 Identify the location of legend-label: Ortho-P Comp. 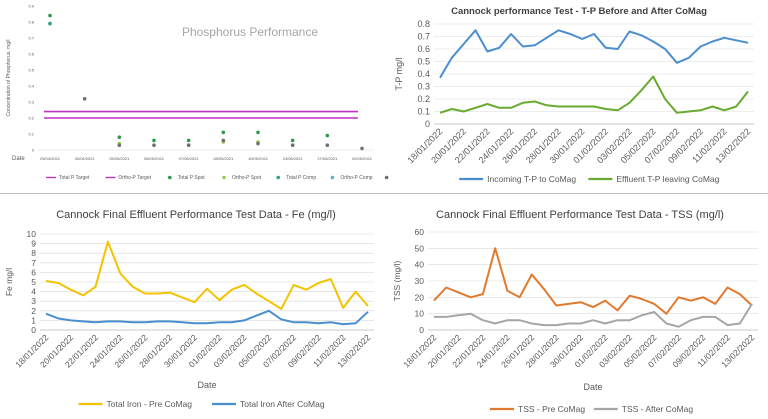
(356, 178).